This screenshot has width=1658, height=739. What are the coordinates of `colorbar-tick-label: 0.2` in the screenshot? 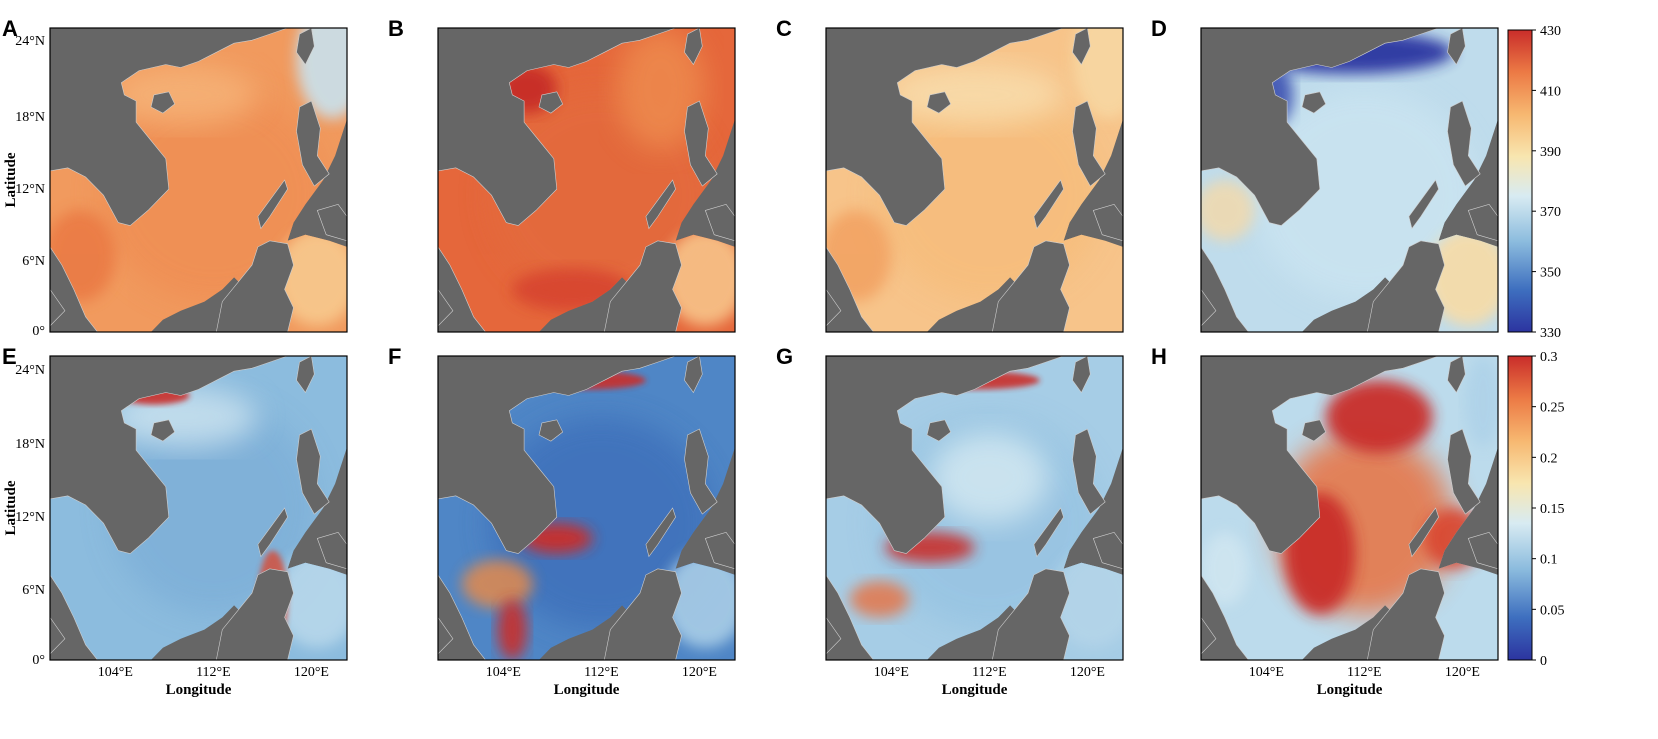 It's located at (1549, 458).